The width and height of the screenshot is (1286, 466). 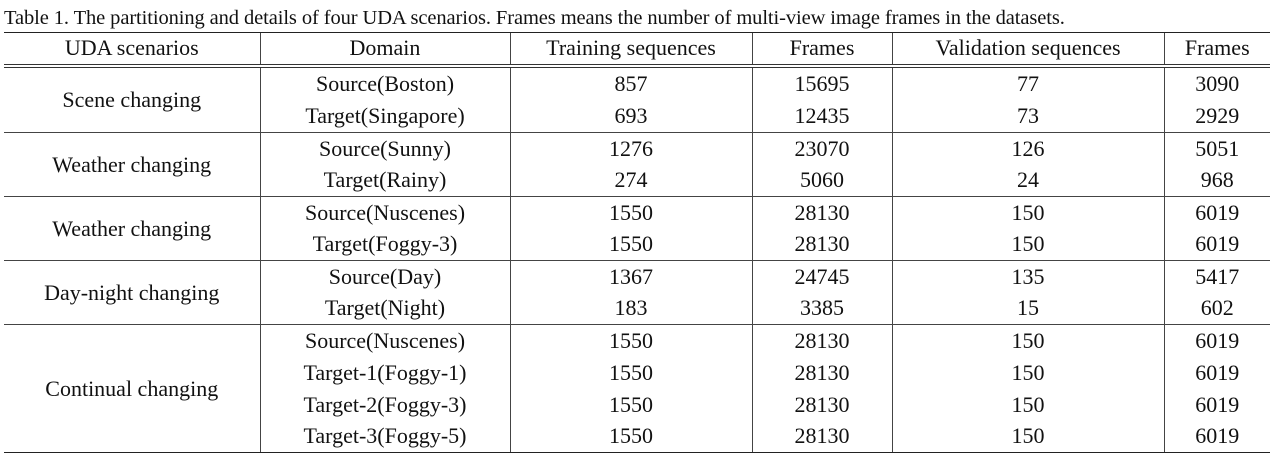 I want to click on domain-cell: Source(Sunny), so click(x=384, y=148).